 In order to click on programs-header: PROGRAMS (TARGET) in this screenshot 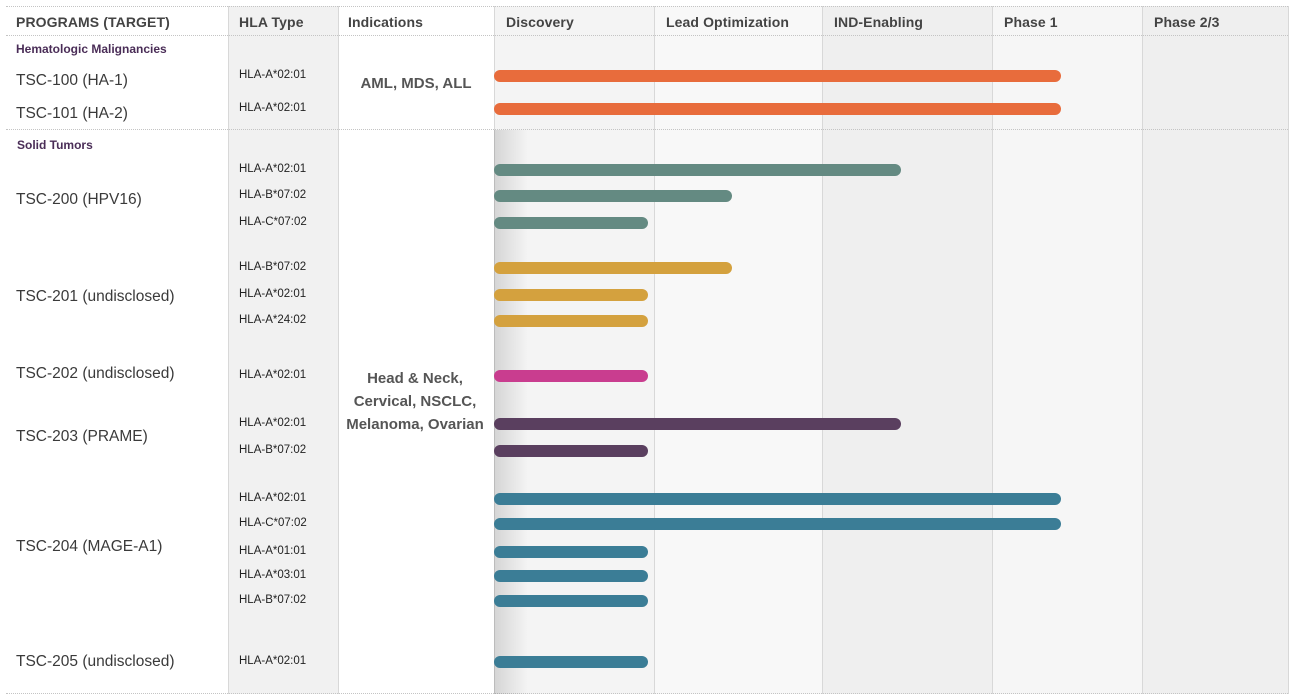, I will do `click(93, 22)`.